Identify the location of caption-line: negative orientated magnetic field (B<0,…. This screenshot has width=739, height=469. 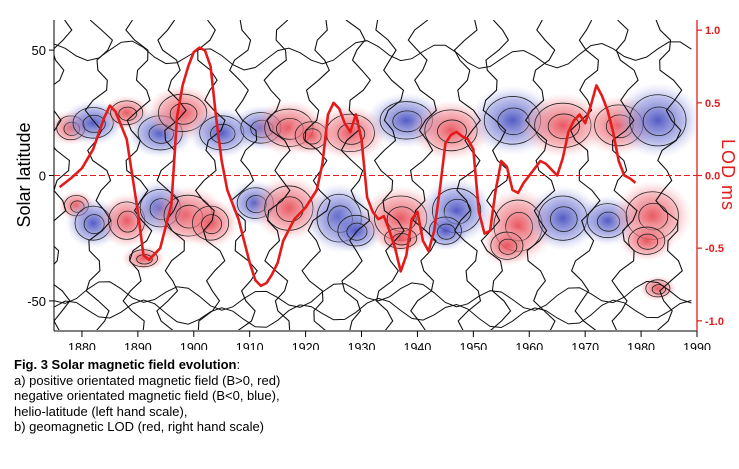
(147, 395).